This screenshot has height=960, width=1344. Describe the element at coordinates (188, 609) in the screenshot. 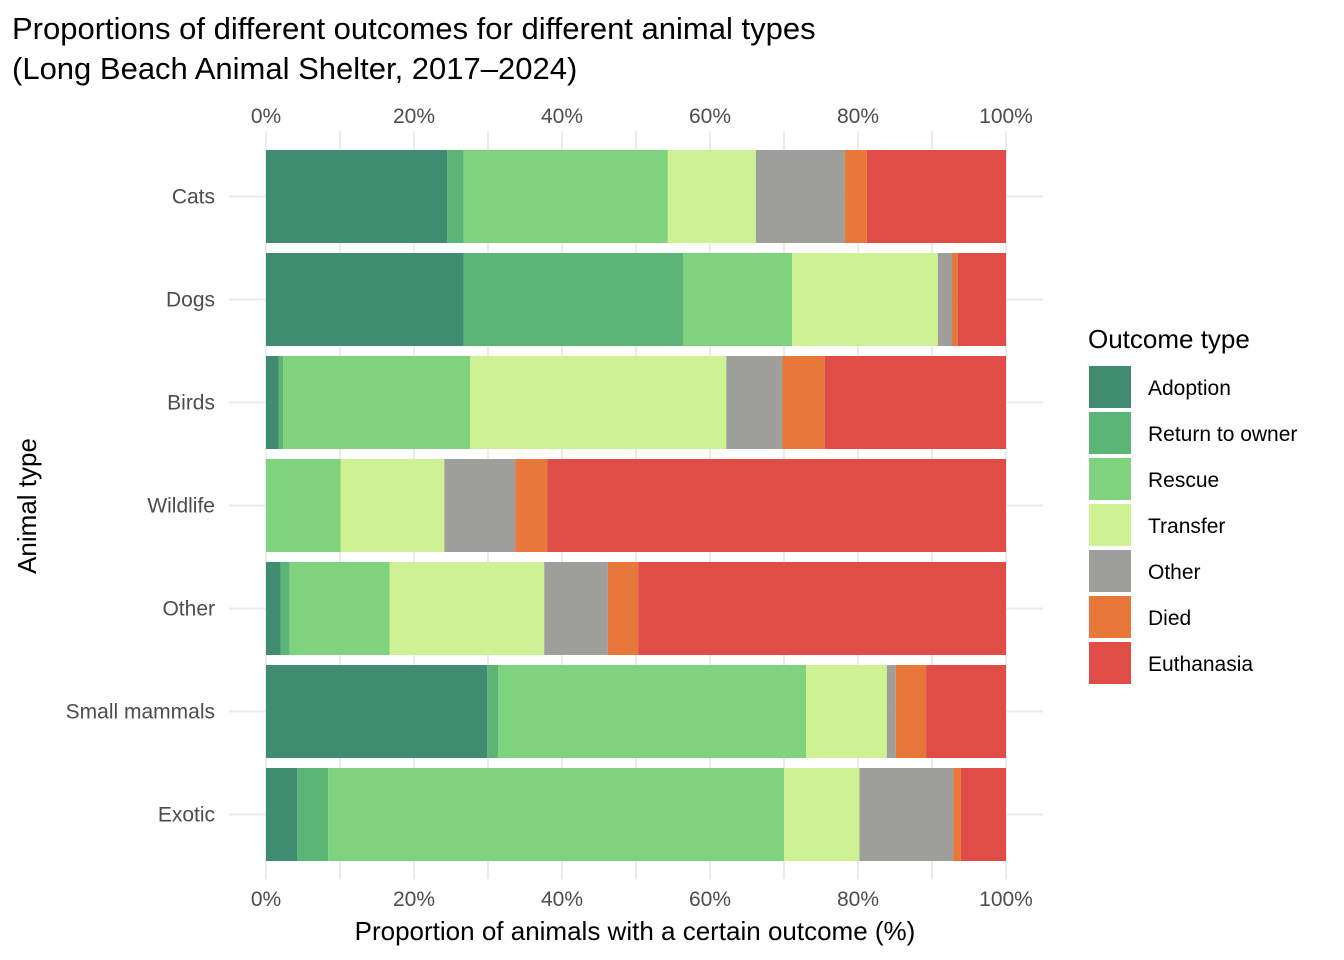

I see `y-tick-label: Other` at that location.